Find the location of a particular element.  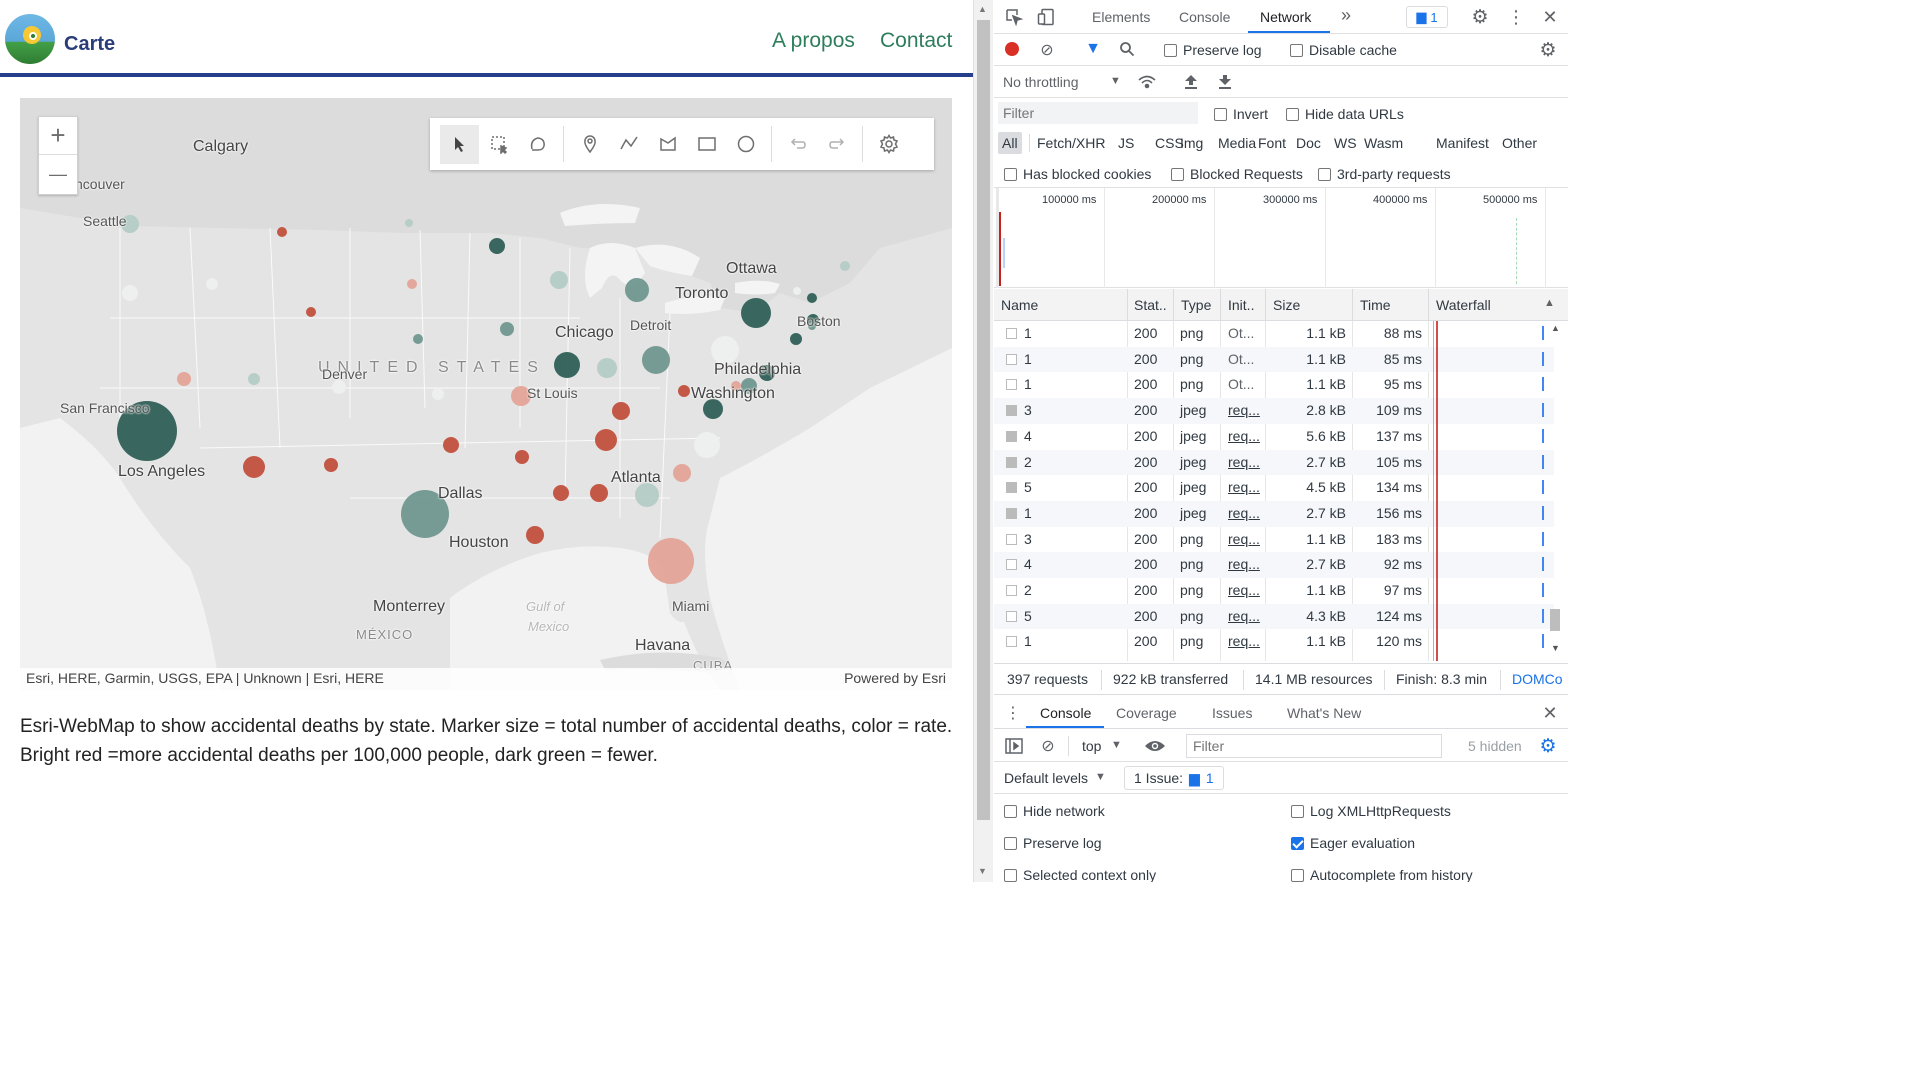

throttling-dropdown-icon: ▼ is located at coordinates (1115, 81).